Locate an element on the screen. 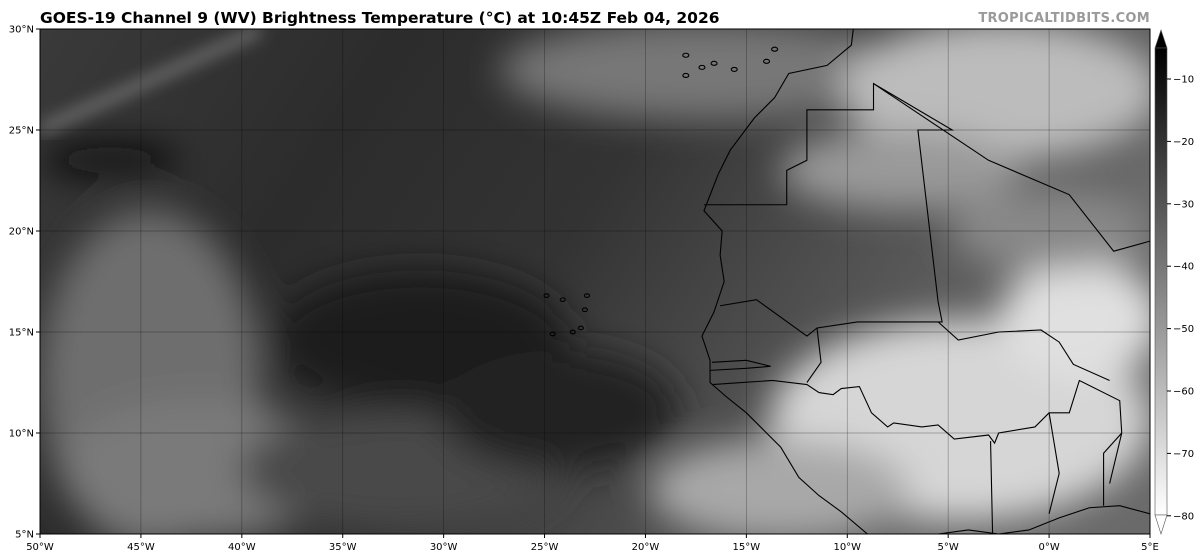 The height and width of the screenshot is (557, 1200). lon-tick-label: 10°W is located at coordinates (847, 547).